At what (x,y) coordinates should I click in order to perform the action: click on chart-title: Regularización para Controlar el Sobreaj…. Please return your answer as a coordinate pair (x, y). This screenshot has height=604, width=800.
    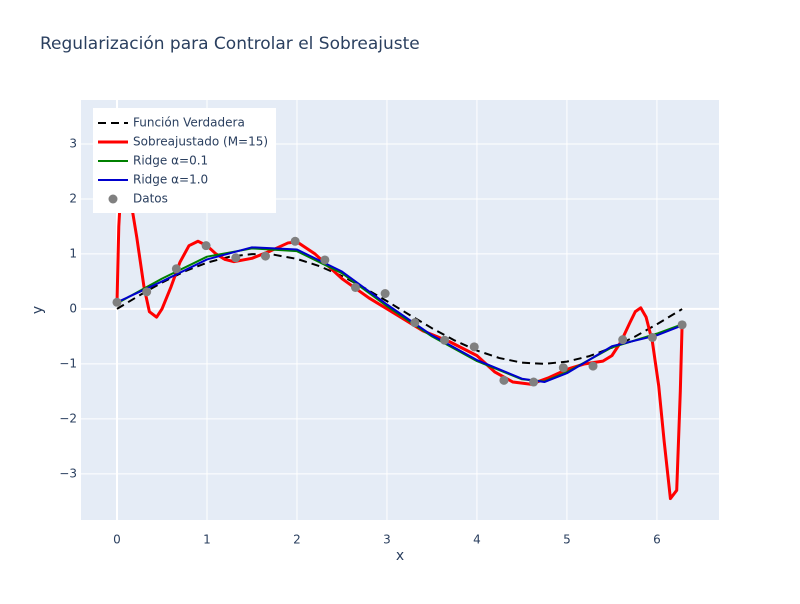
    Looking at the image, I should click on (230, 44).